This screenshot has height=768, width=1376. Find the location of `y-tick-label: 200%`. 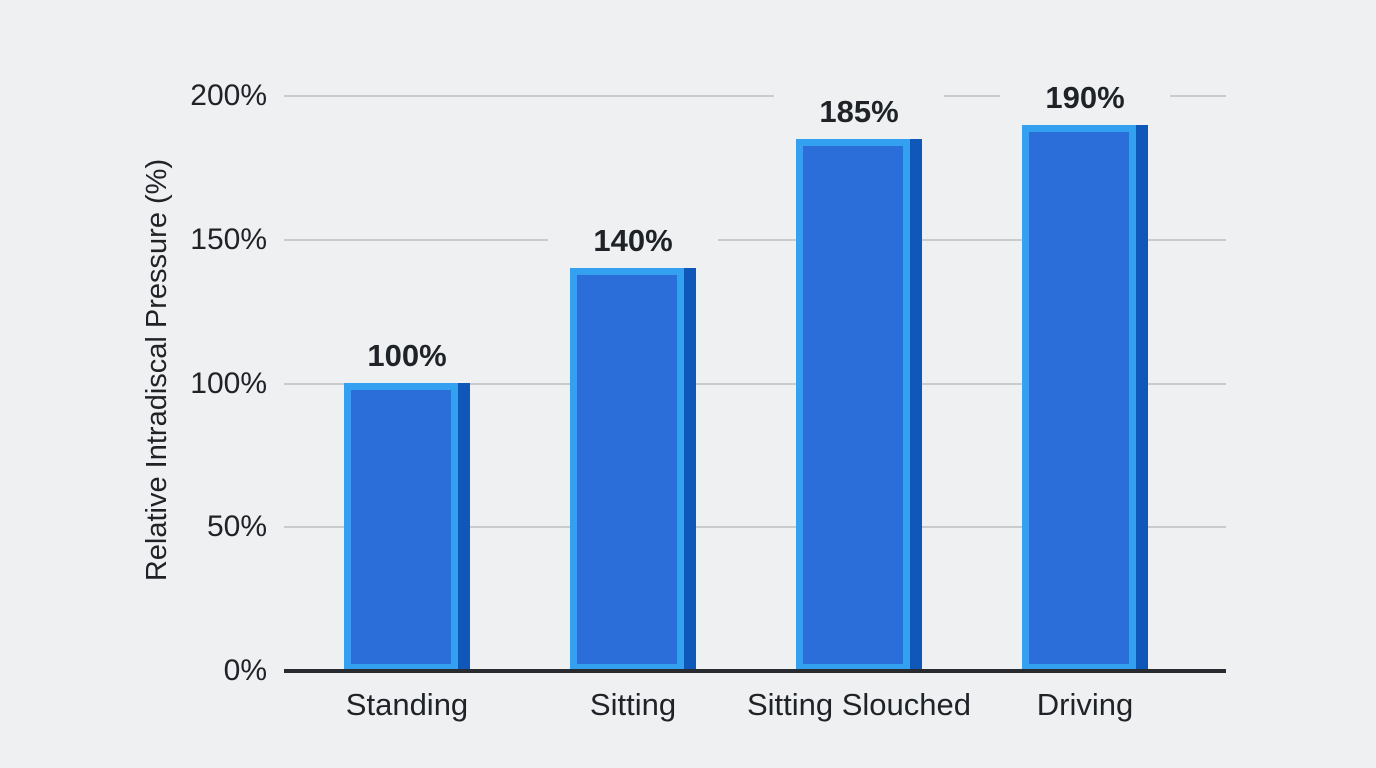

y-tick-label: 200% is located at coordinates (228, 95).